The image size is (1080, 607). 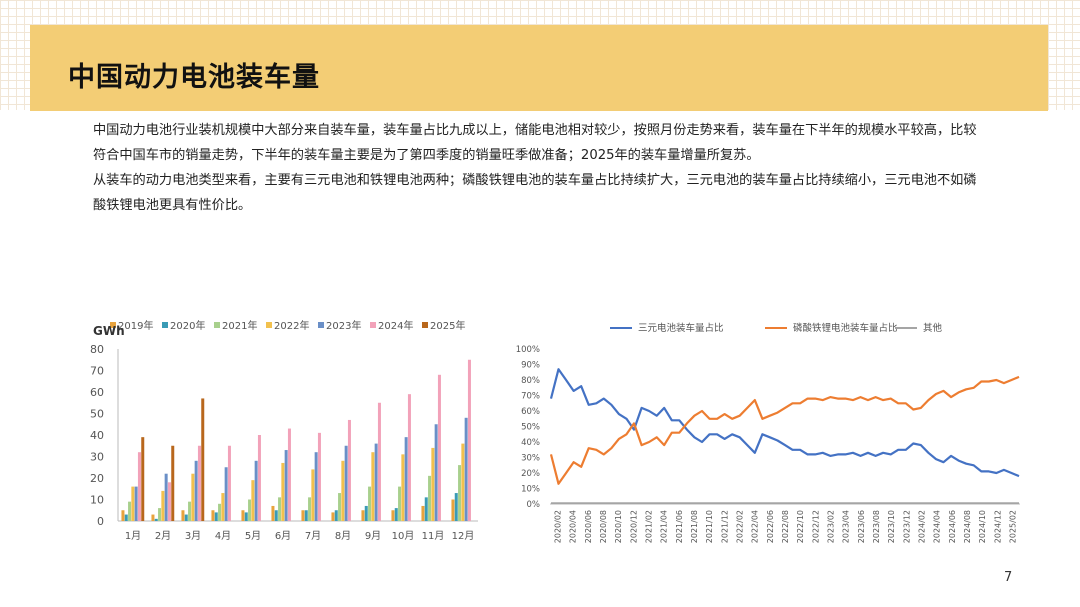 I want to click on page-number: 7, so click(x=1008, y=577).